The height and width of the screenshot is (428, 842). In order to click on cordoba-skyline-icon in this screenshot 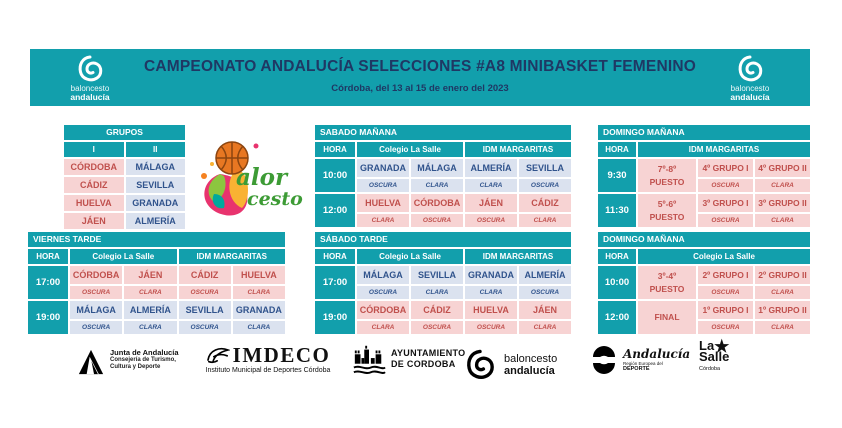, I will do `click(369, 359)`.